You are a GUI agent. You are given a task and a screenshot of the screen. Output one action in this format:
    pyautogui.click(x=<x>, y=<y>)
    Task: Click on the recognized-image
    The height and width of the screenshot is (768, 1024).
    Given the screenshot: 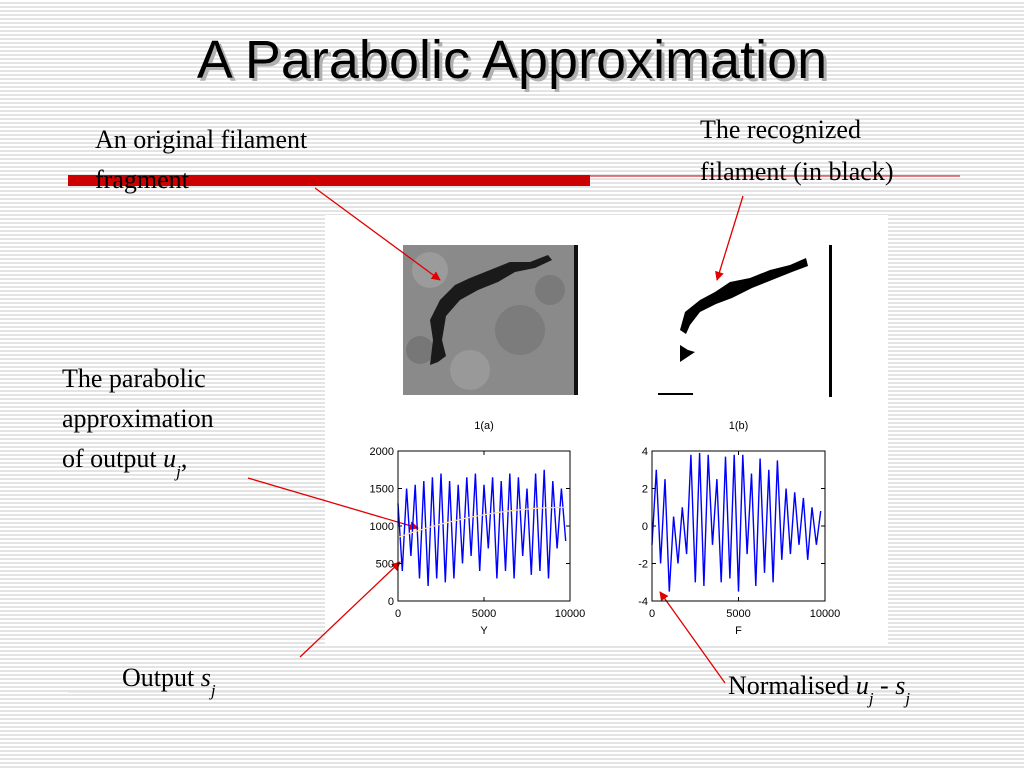 What is the action you would take?
    pyautogui.click(x=745, y=321)
    